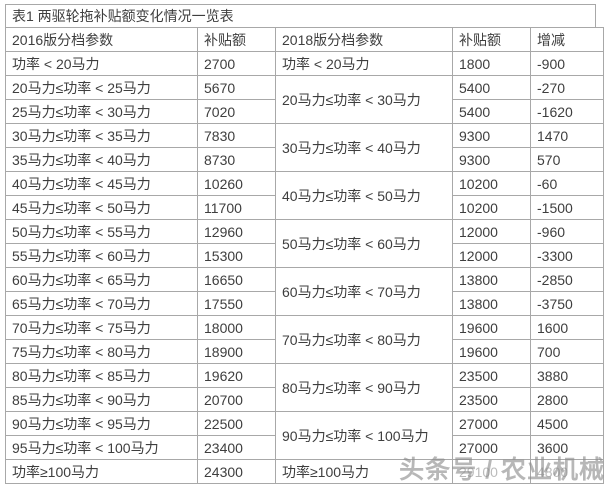 The height and width of the screenshot is (486, 608). I want to click on change-cell: -1620, so click(567, 111).